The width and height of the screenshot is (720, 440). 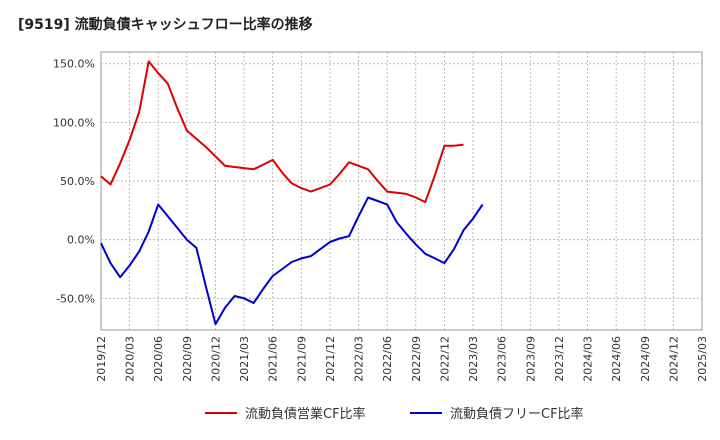 What do you see at coordinates (74, 122) in the screenshot?
I see `y-tick-label: 100.0%` at bounding box center [74, 122].